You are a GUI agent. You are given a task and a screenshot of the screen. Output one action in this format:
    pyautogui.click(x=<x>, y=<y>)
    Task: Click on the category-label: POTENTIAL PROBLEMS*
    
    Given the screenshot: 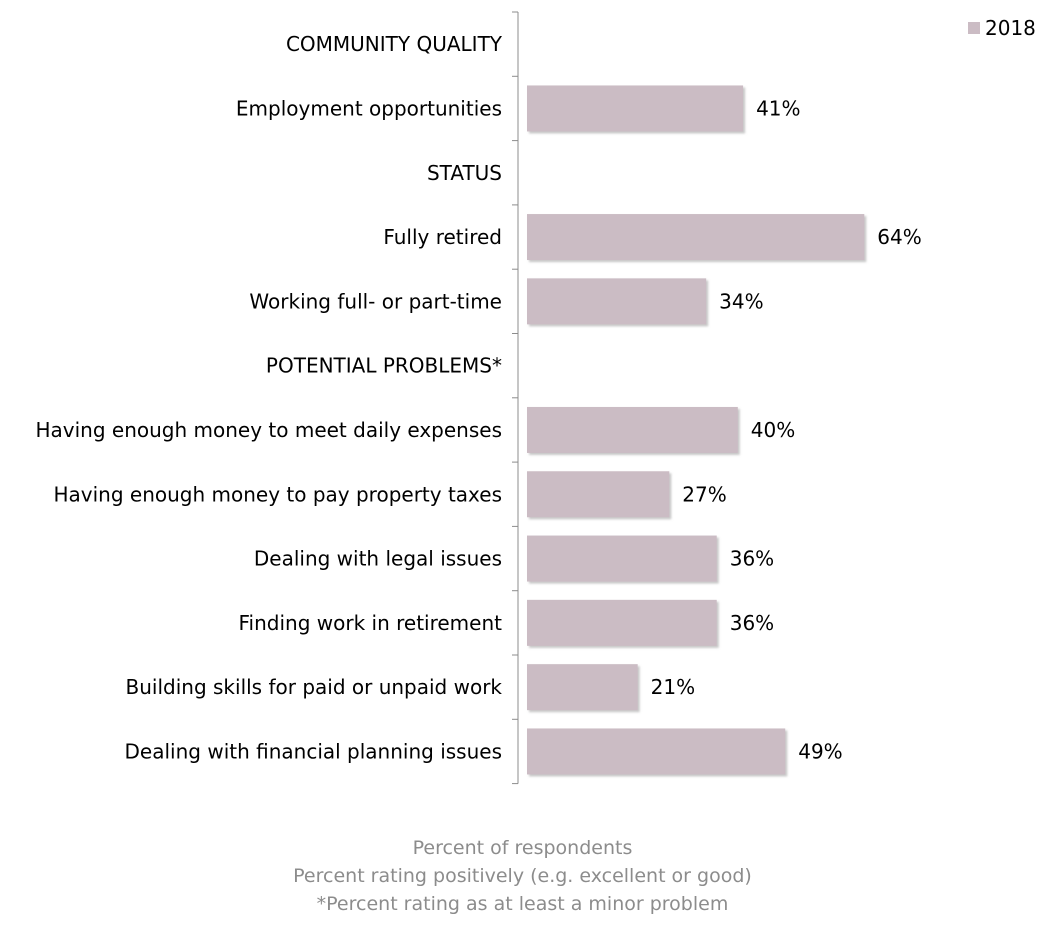 What is the action you would take?
    pyautogui.click(x=384, y=366)
    